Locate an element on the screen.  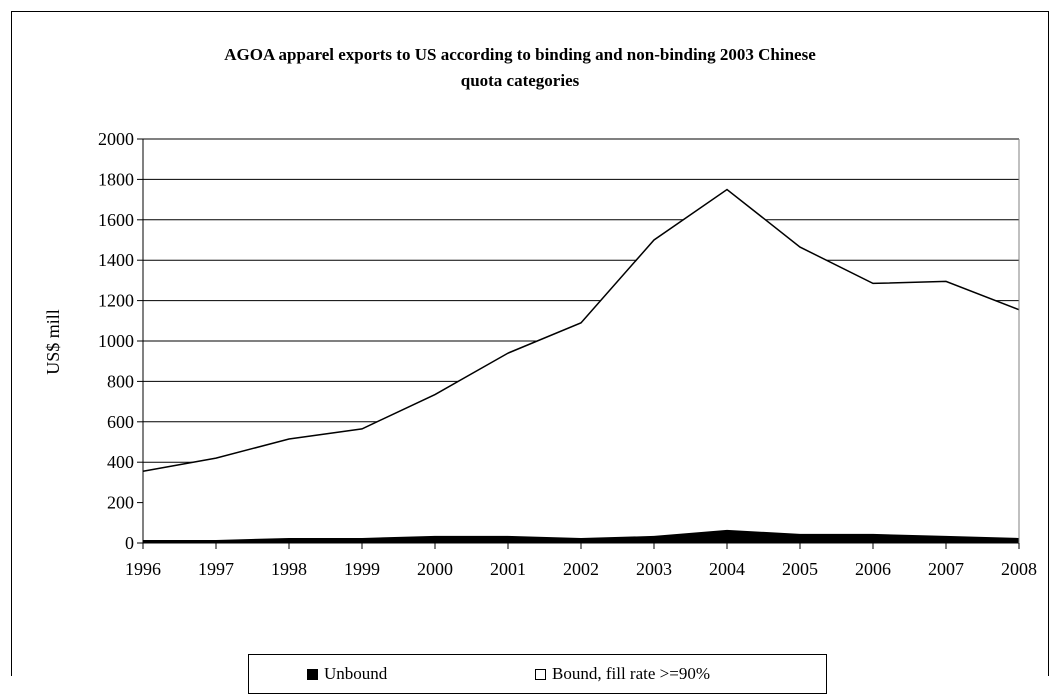
y-axis-label: US$ mill is located at coordinates (53, 342).